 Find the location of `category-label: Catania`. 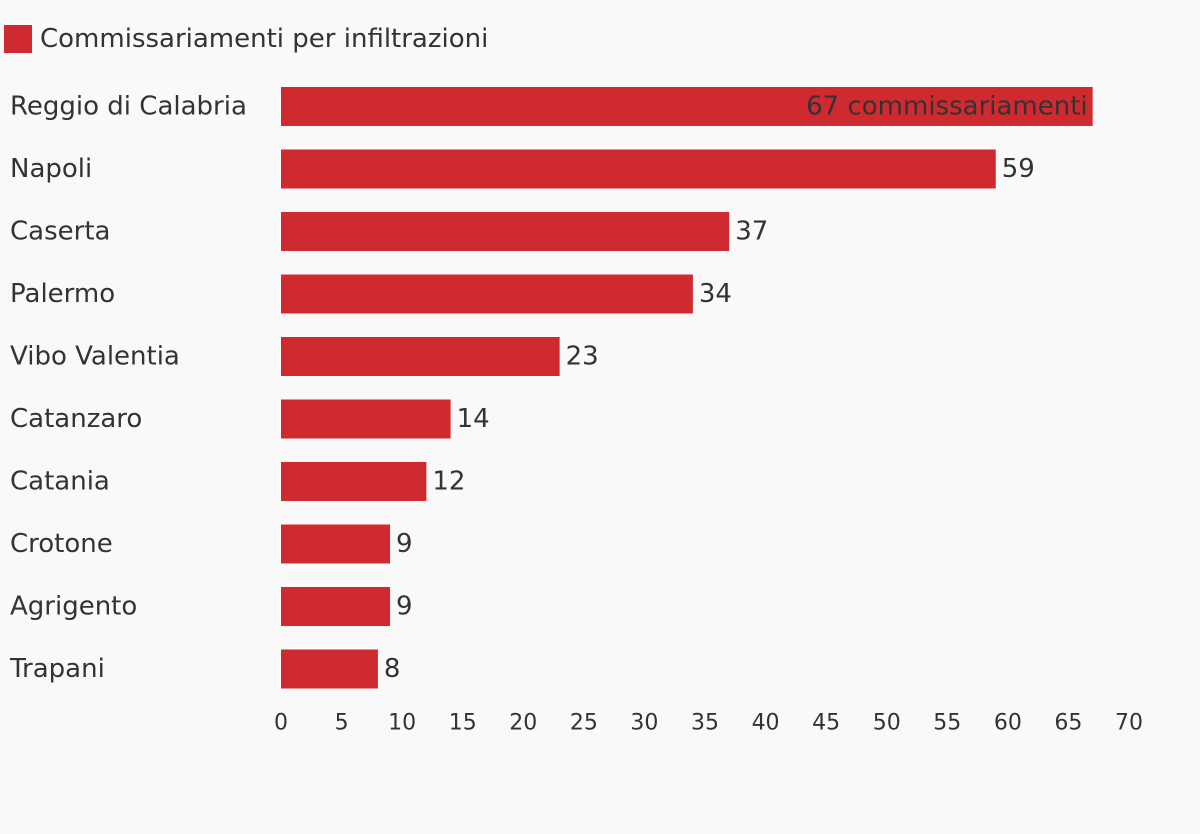

category-label: Catania is located at coordinates (60, 482).